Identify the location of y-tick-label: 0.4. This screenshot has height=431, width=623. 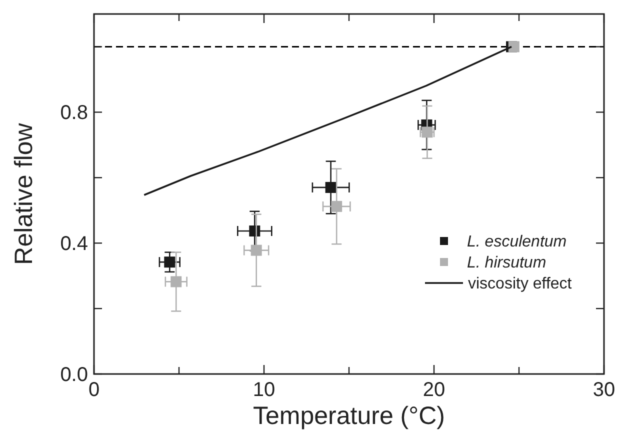
(74, 244).